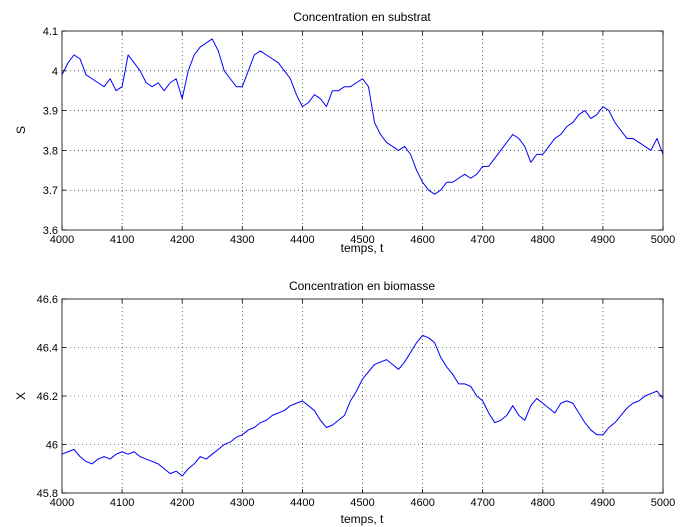 This screenshot has width=681, height=527. What do you see at coordinates (21, 396) in the screenshot?
I see `y-axis-label: X` at bounding box center [21, 396].